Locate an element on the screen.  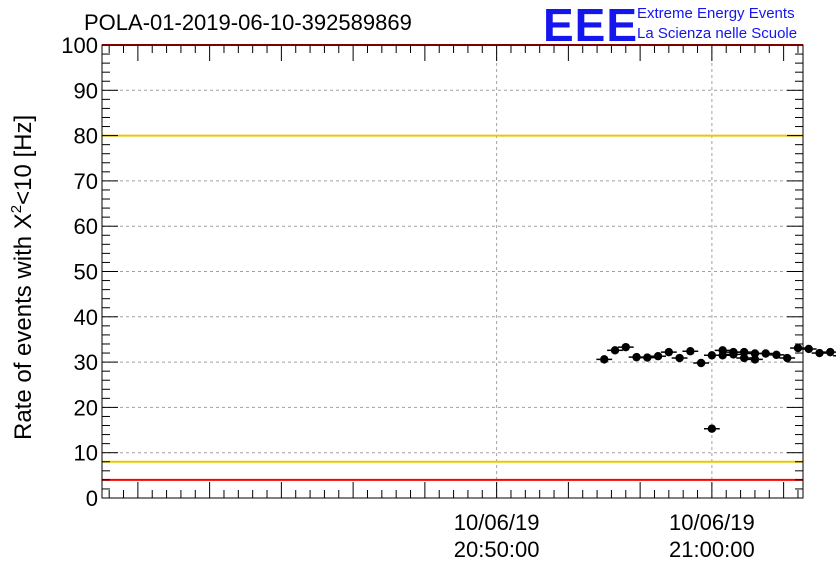
y-tick-label: 100 is located at coordinates (79, 45).